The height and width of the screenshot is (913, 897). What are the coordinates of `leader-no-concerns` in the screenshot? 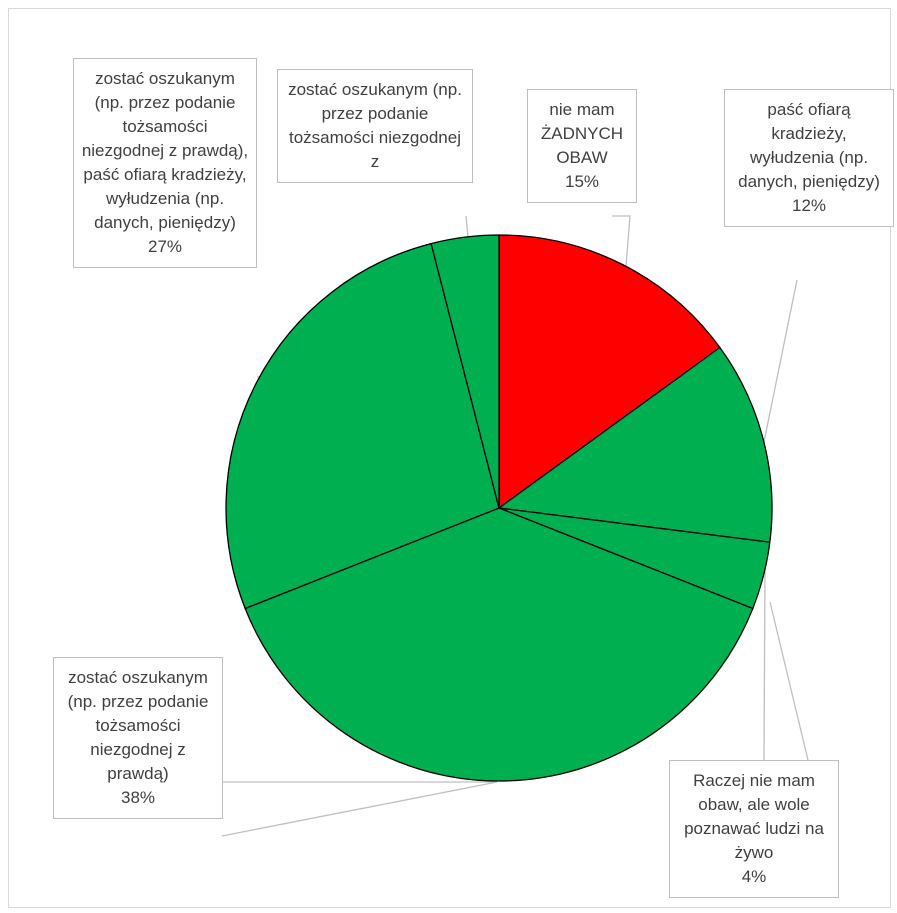 It's located at (621, 241).